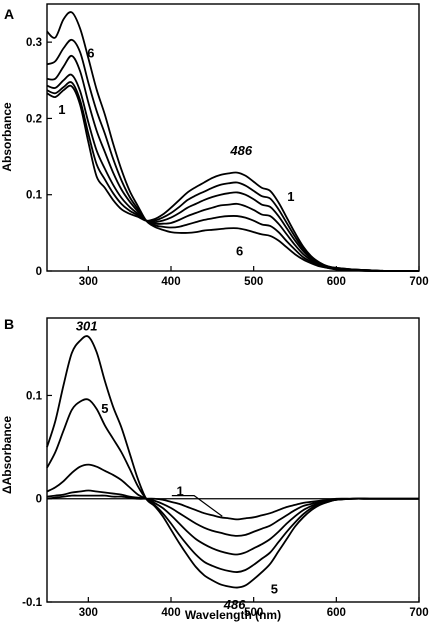 The width and height of the screenshot is (430, 623). Describe the element at coordinates (170, 282) in the screenshot. I see `panel-a-x-tick-label: 400` at that location.